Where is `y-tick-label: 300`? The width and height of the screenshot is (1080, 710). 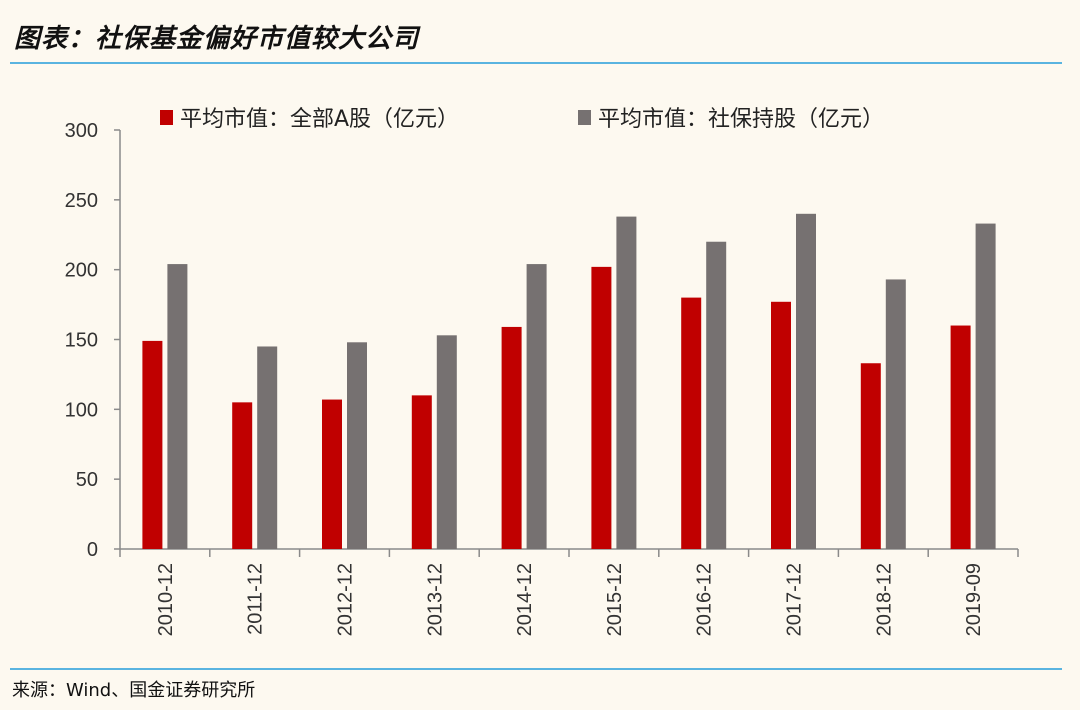 y-tick-label: 300 is located at coordinates (81, 131).